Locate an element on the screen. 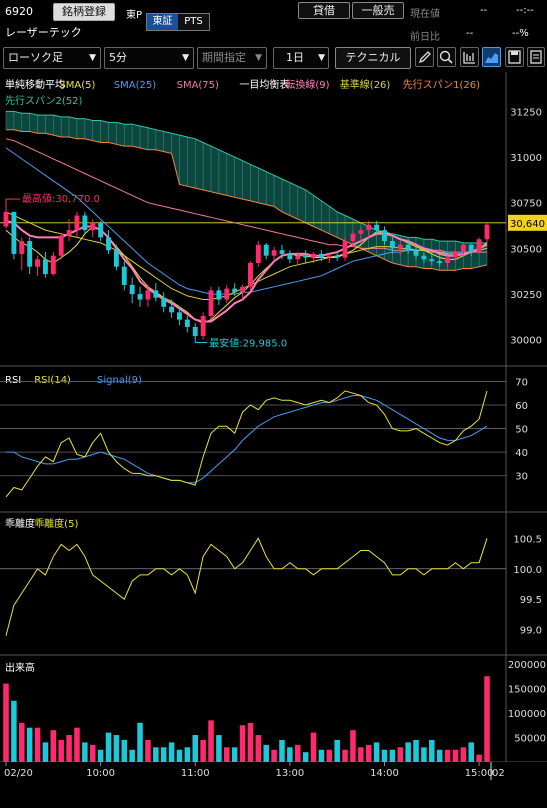 The image size is (547, 808). interval-value: 5分 is located at coordinates (118, 57).